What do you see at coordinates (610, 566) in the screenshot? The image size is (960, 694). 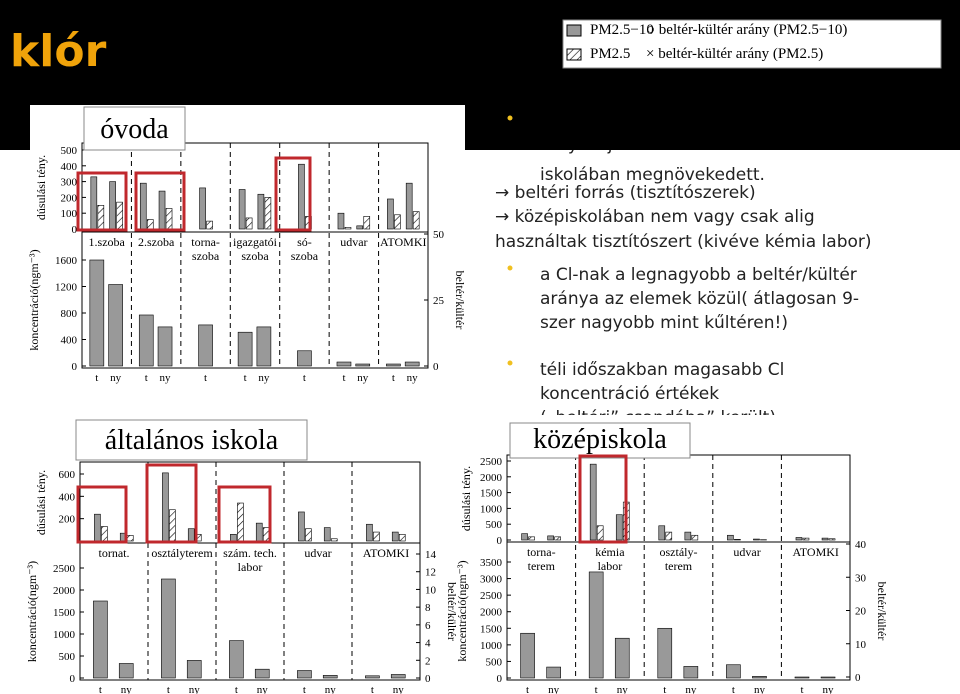 I see `group-label: labor` at bounding box center [610, 566].